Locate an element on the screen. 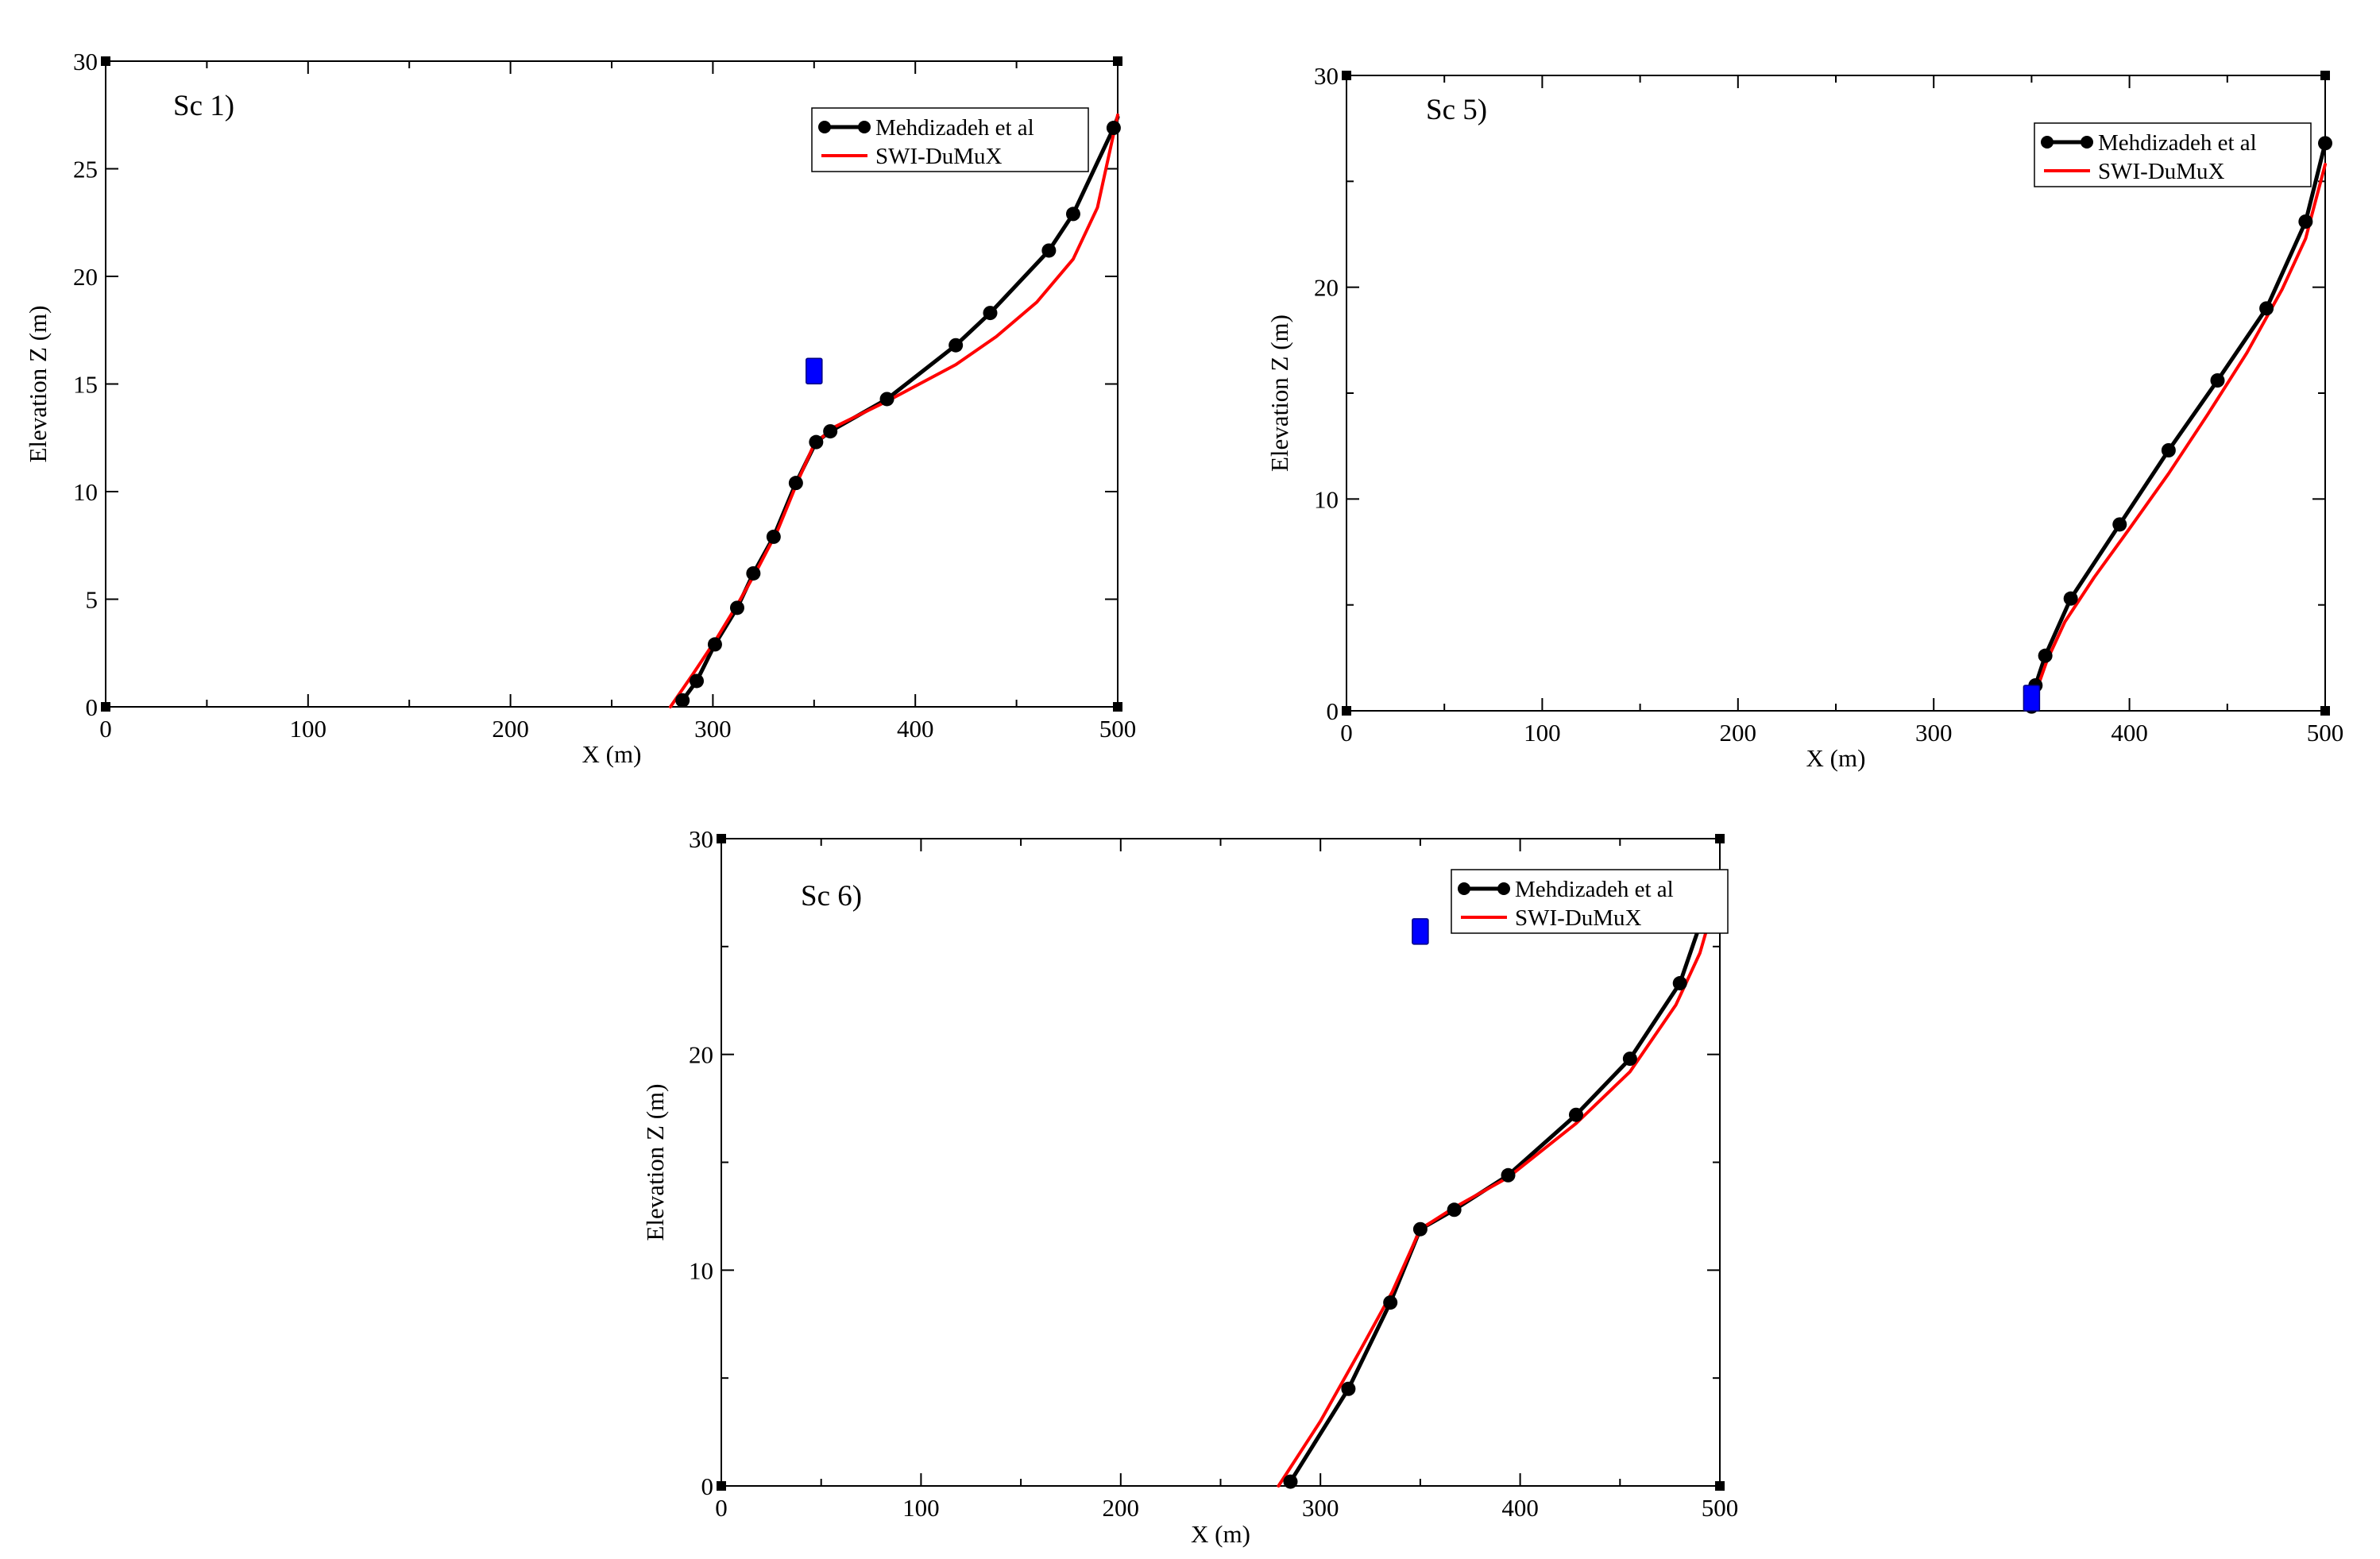 This screenshot has width=2380, height=1559. y-tick-label: 5 is located at coordinates (92, 600).